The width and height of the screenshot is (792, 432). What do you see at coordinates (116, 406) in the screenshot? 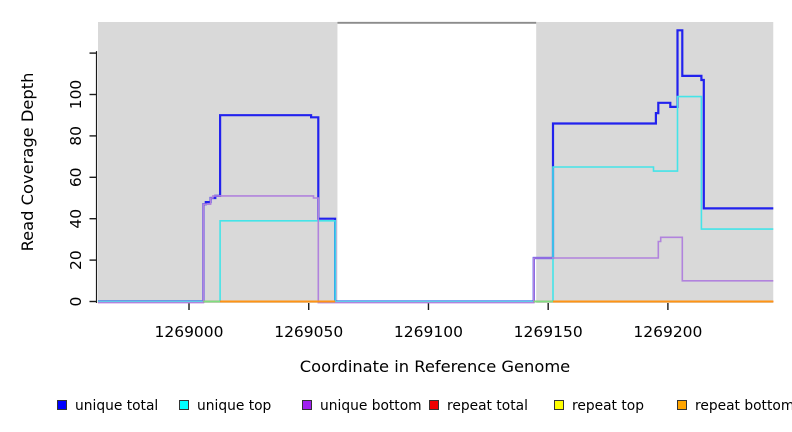
I see `legend-label: unique total` at bounding box center [116, 406].